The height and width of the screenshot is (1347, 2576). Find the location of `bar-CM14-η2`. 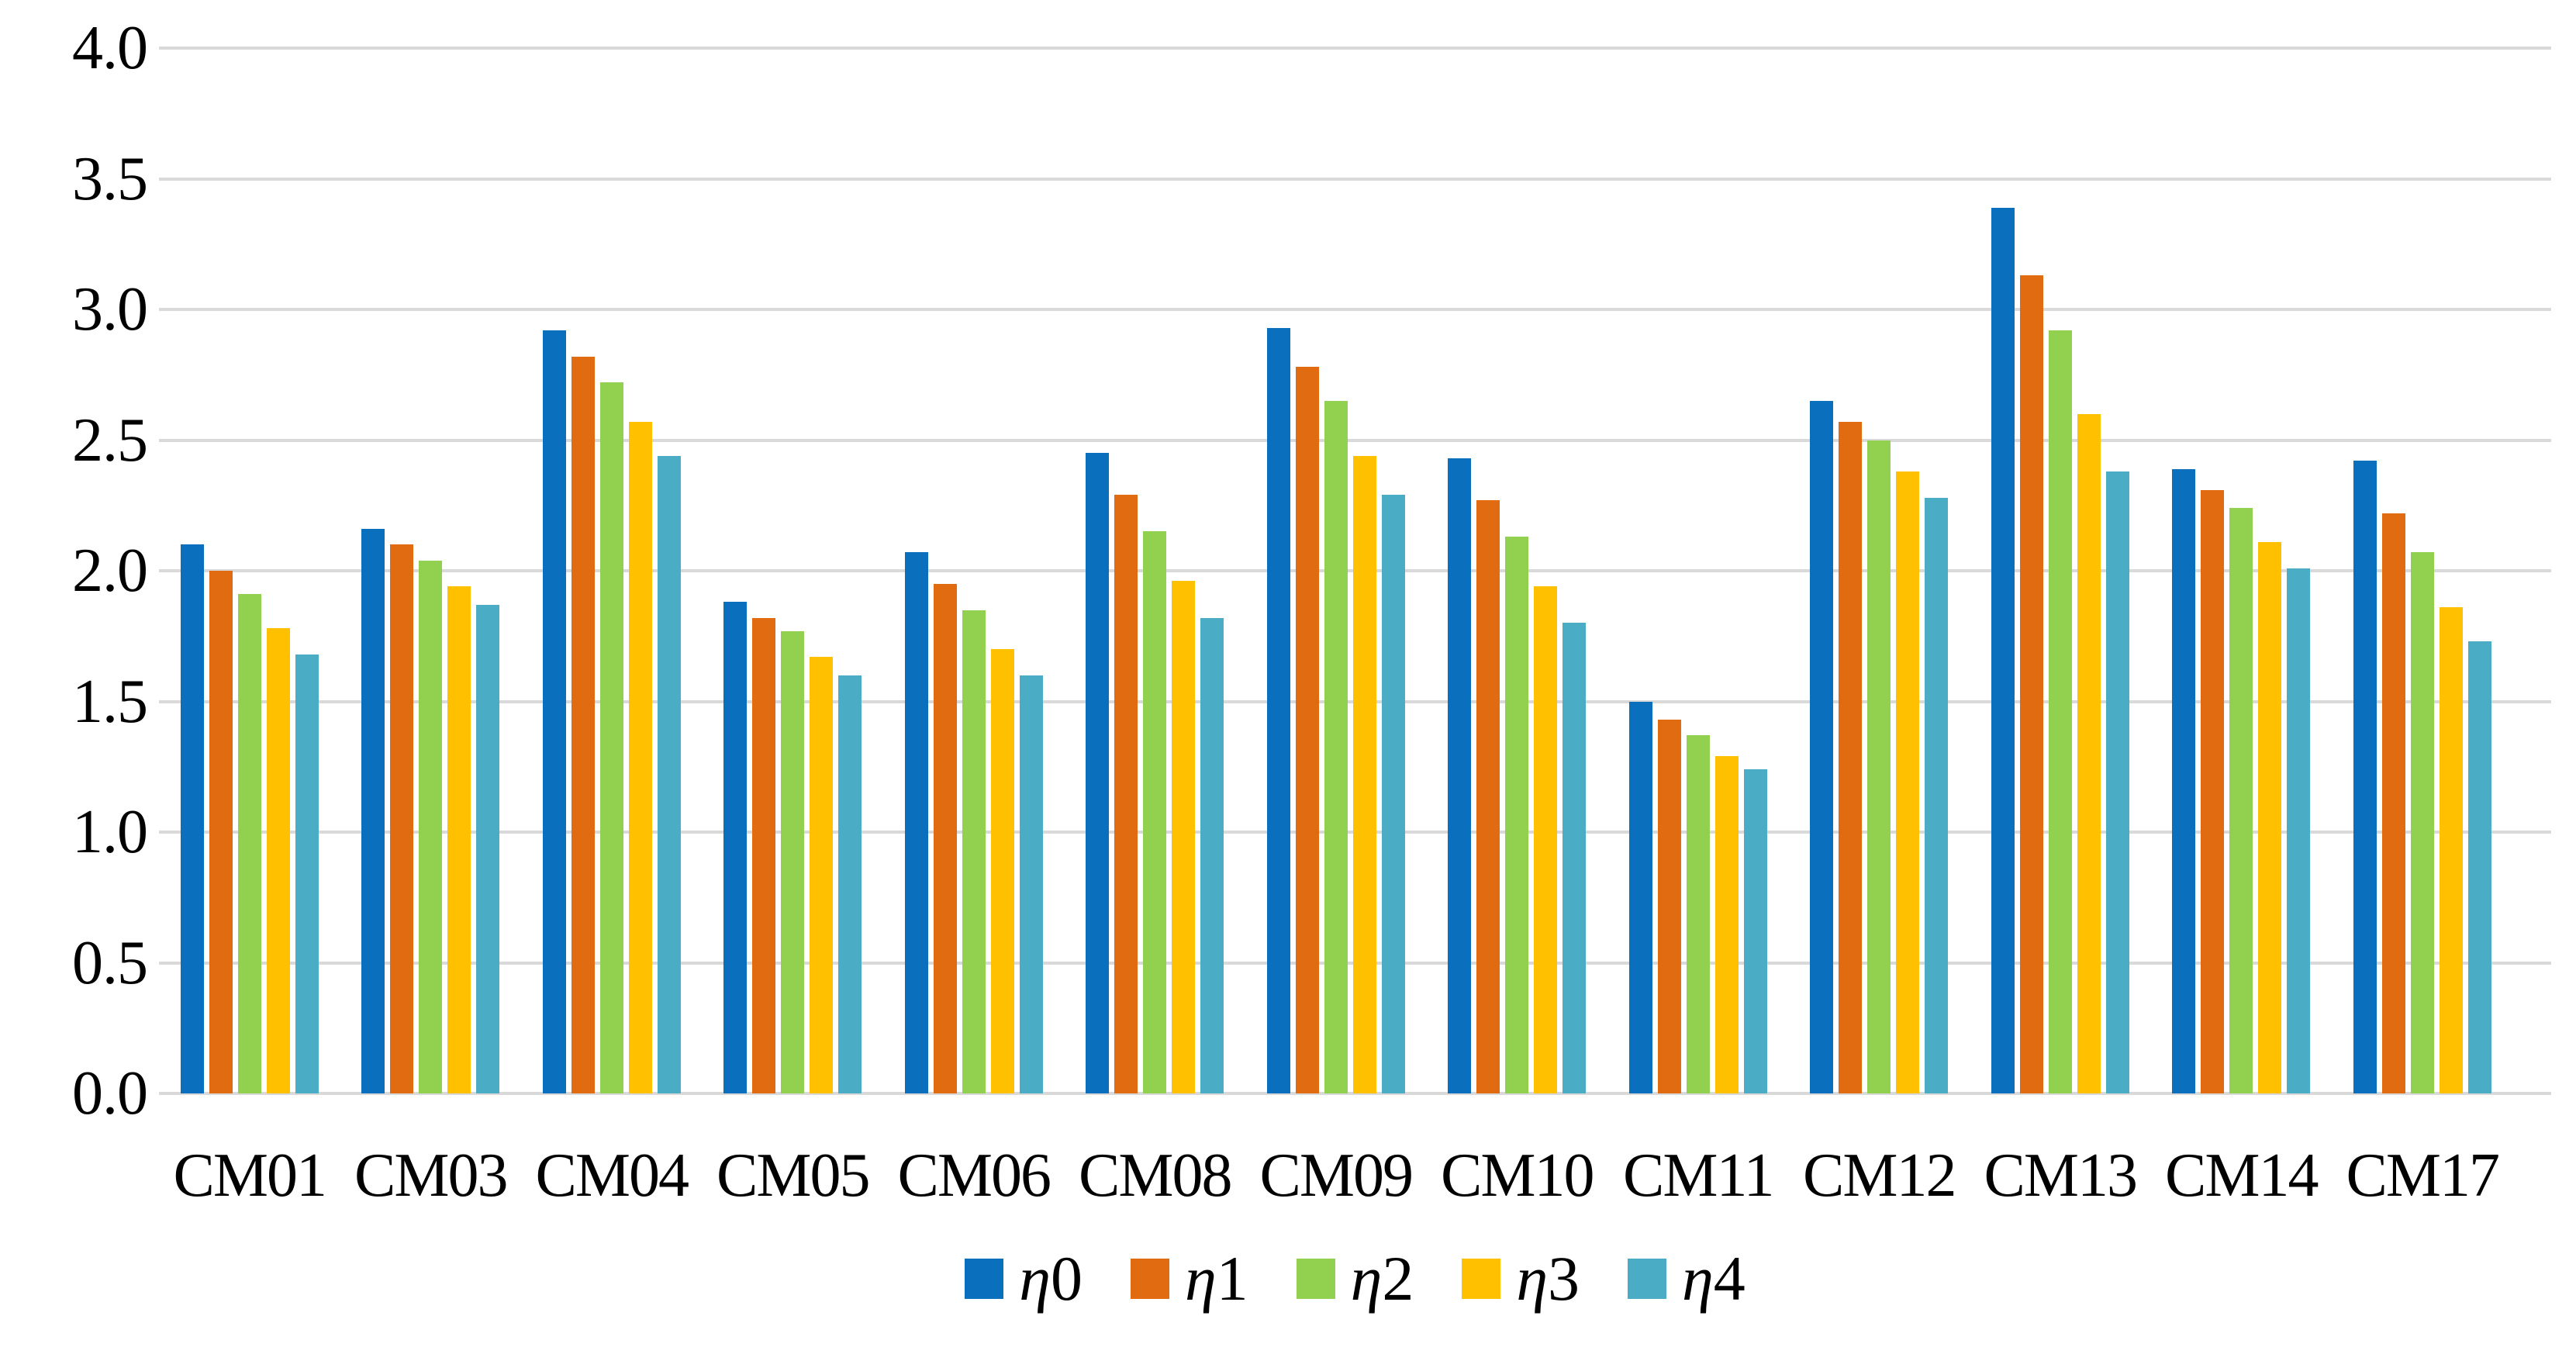

bar-CM14-η2 is located at coordinates (2241, 800).